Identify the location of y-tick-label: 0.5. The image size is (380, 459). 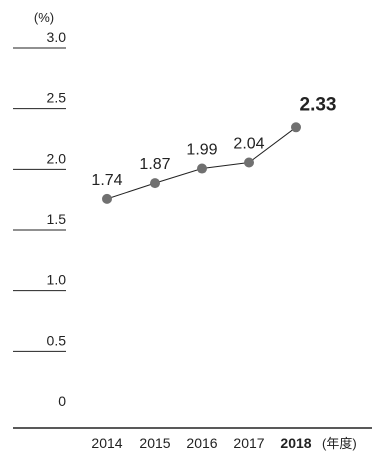
(57, 340).